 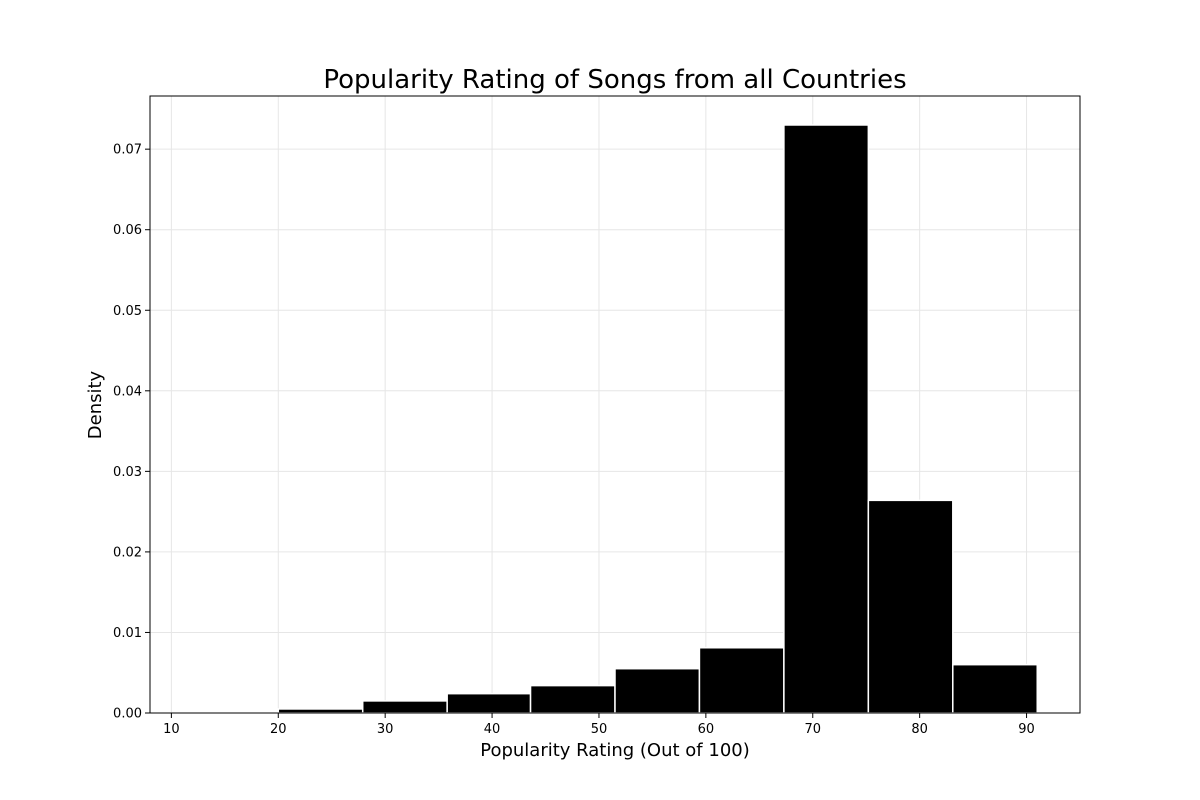 What do you see at coordinates (919, 729) in the screenshot?
I see `x-tick-label: 80` at bounding box center [919, 729].